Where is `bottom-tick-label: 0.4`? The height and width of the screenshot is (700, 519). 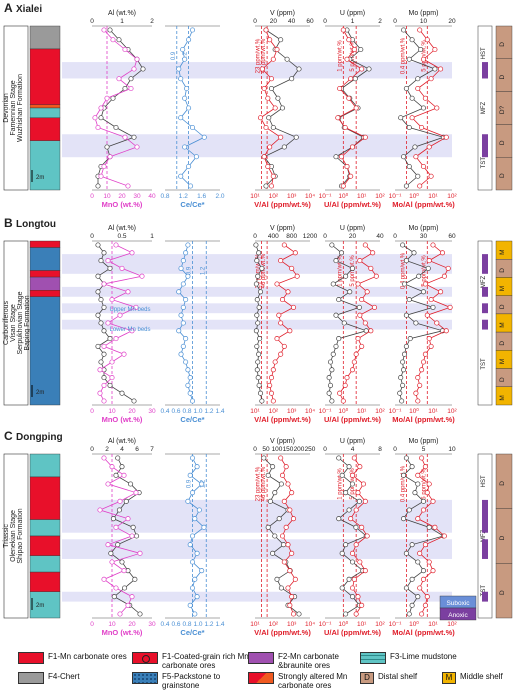
bottom-tick-label: 0.4 is located at coordinates (164, 624).